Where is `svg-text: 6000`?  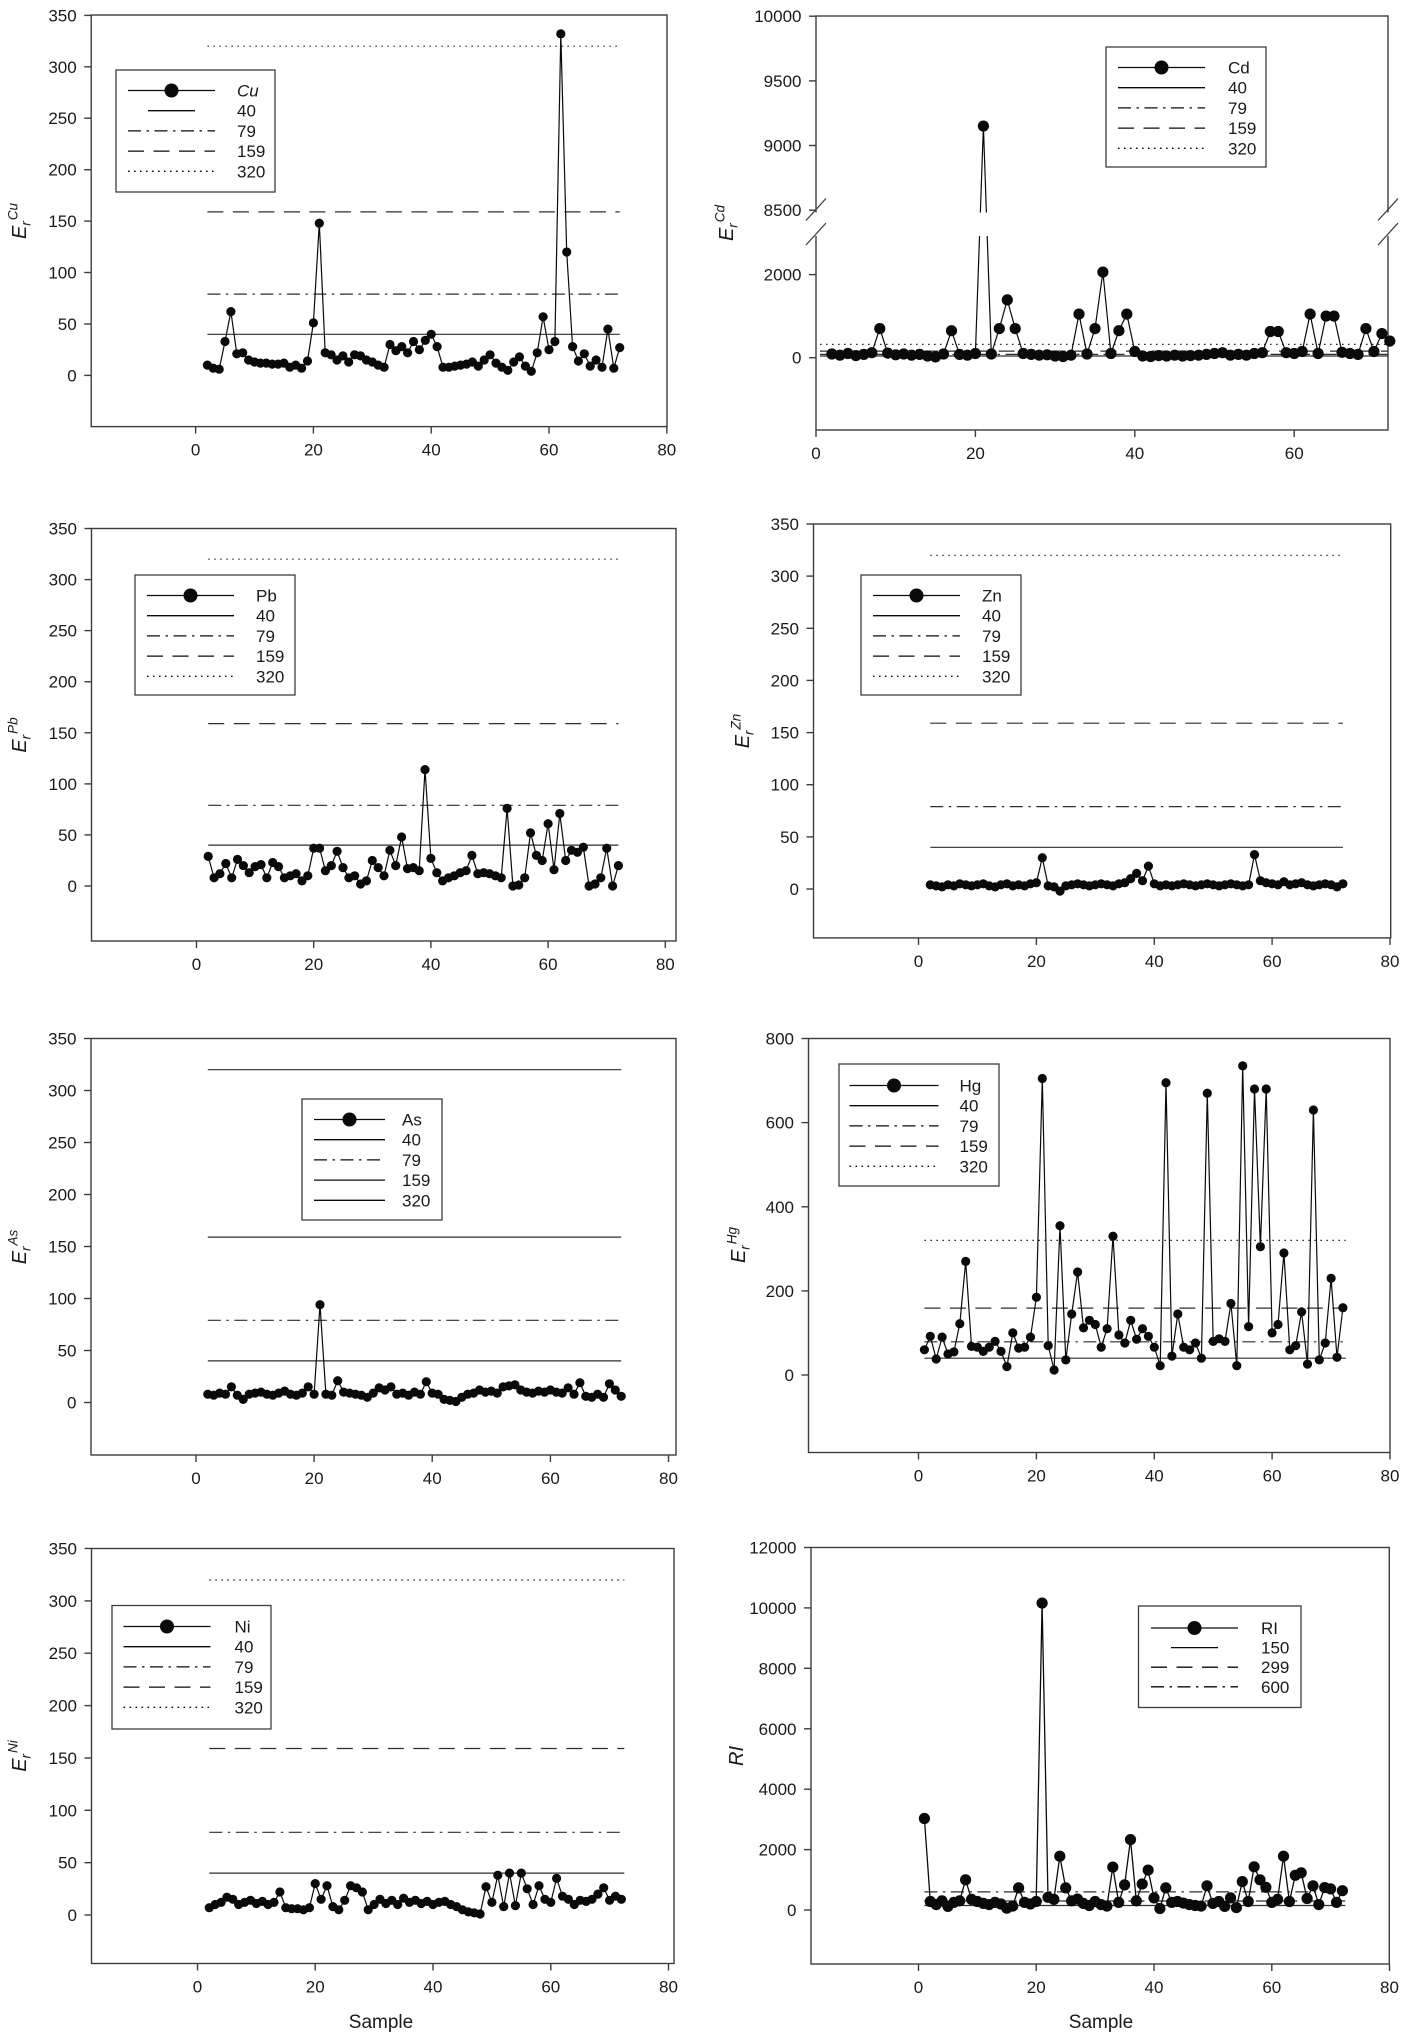 svg-text: 6000 is located at coordinates (778, 1729).